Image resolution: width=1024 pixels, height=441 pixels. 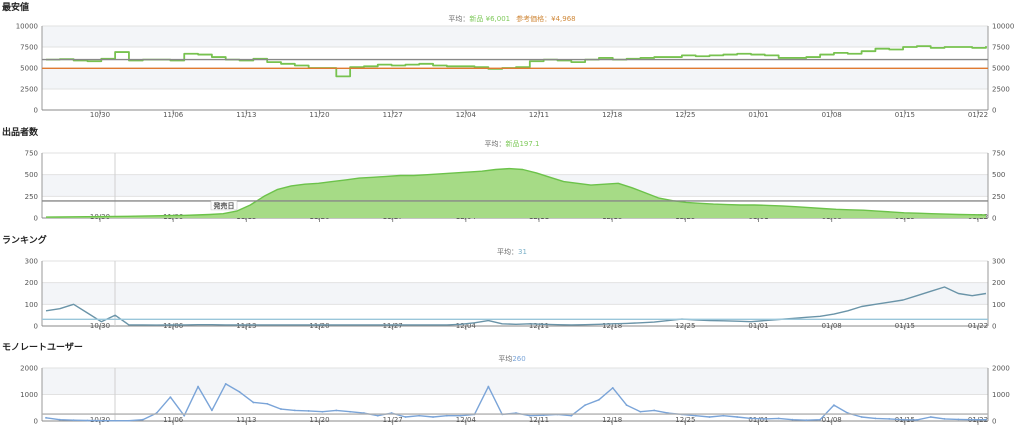 What do you see at coordinates (466, 420) in the screenshot?
I see `x-tick-label: 12/04` at bounding box center [466, 420].